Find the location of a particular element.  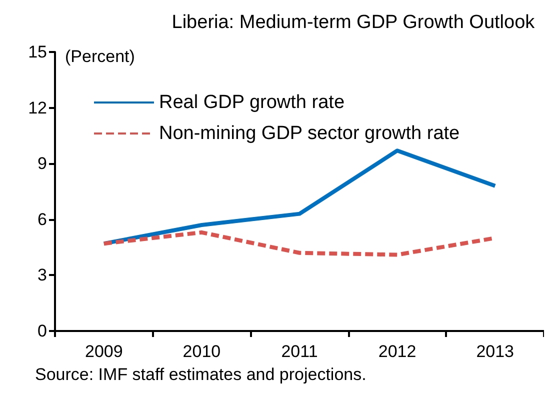

x-tick-label: 2010 is located at coordinates (201, 351).